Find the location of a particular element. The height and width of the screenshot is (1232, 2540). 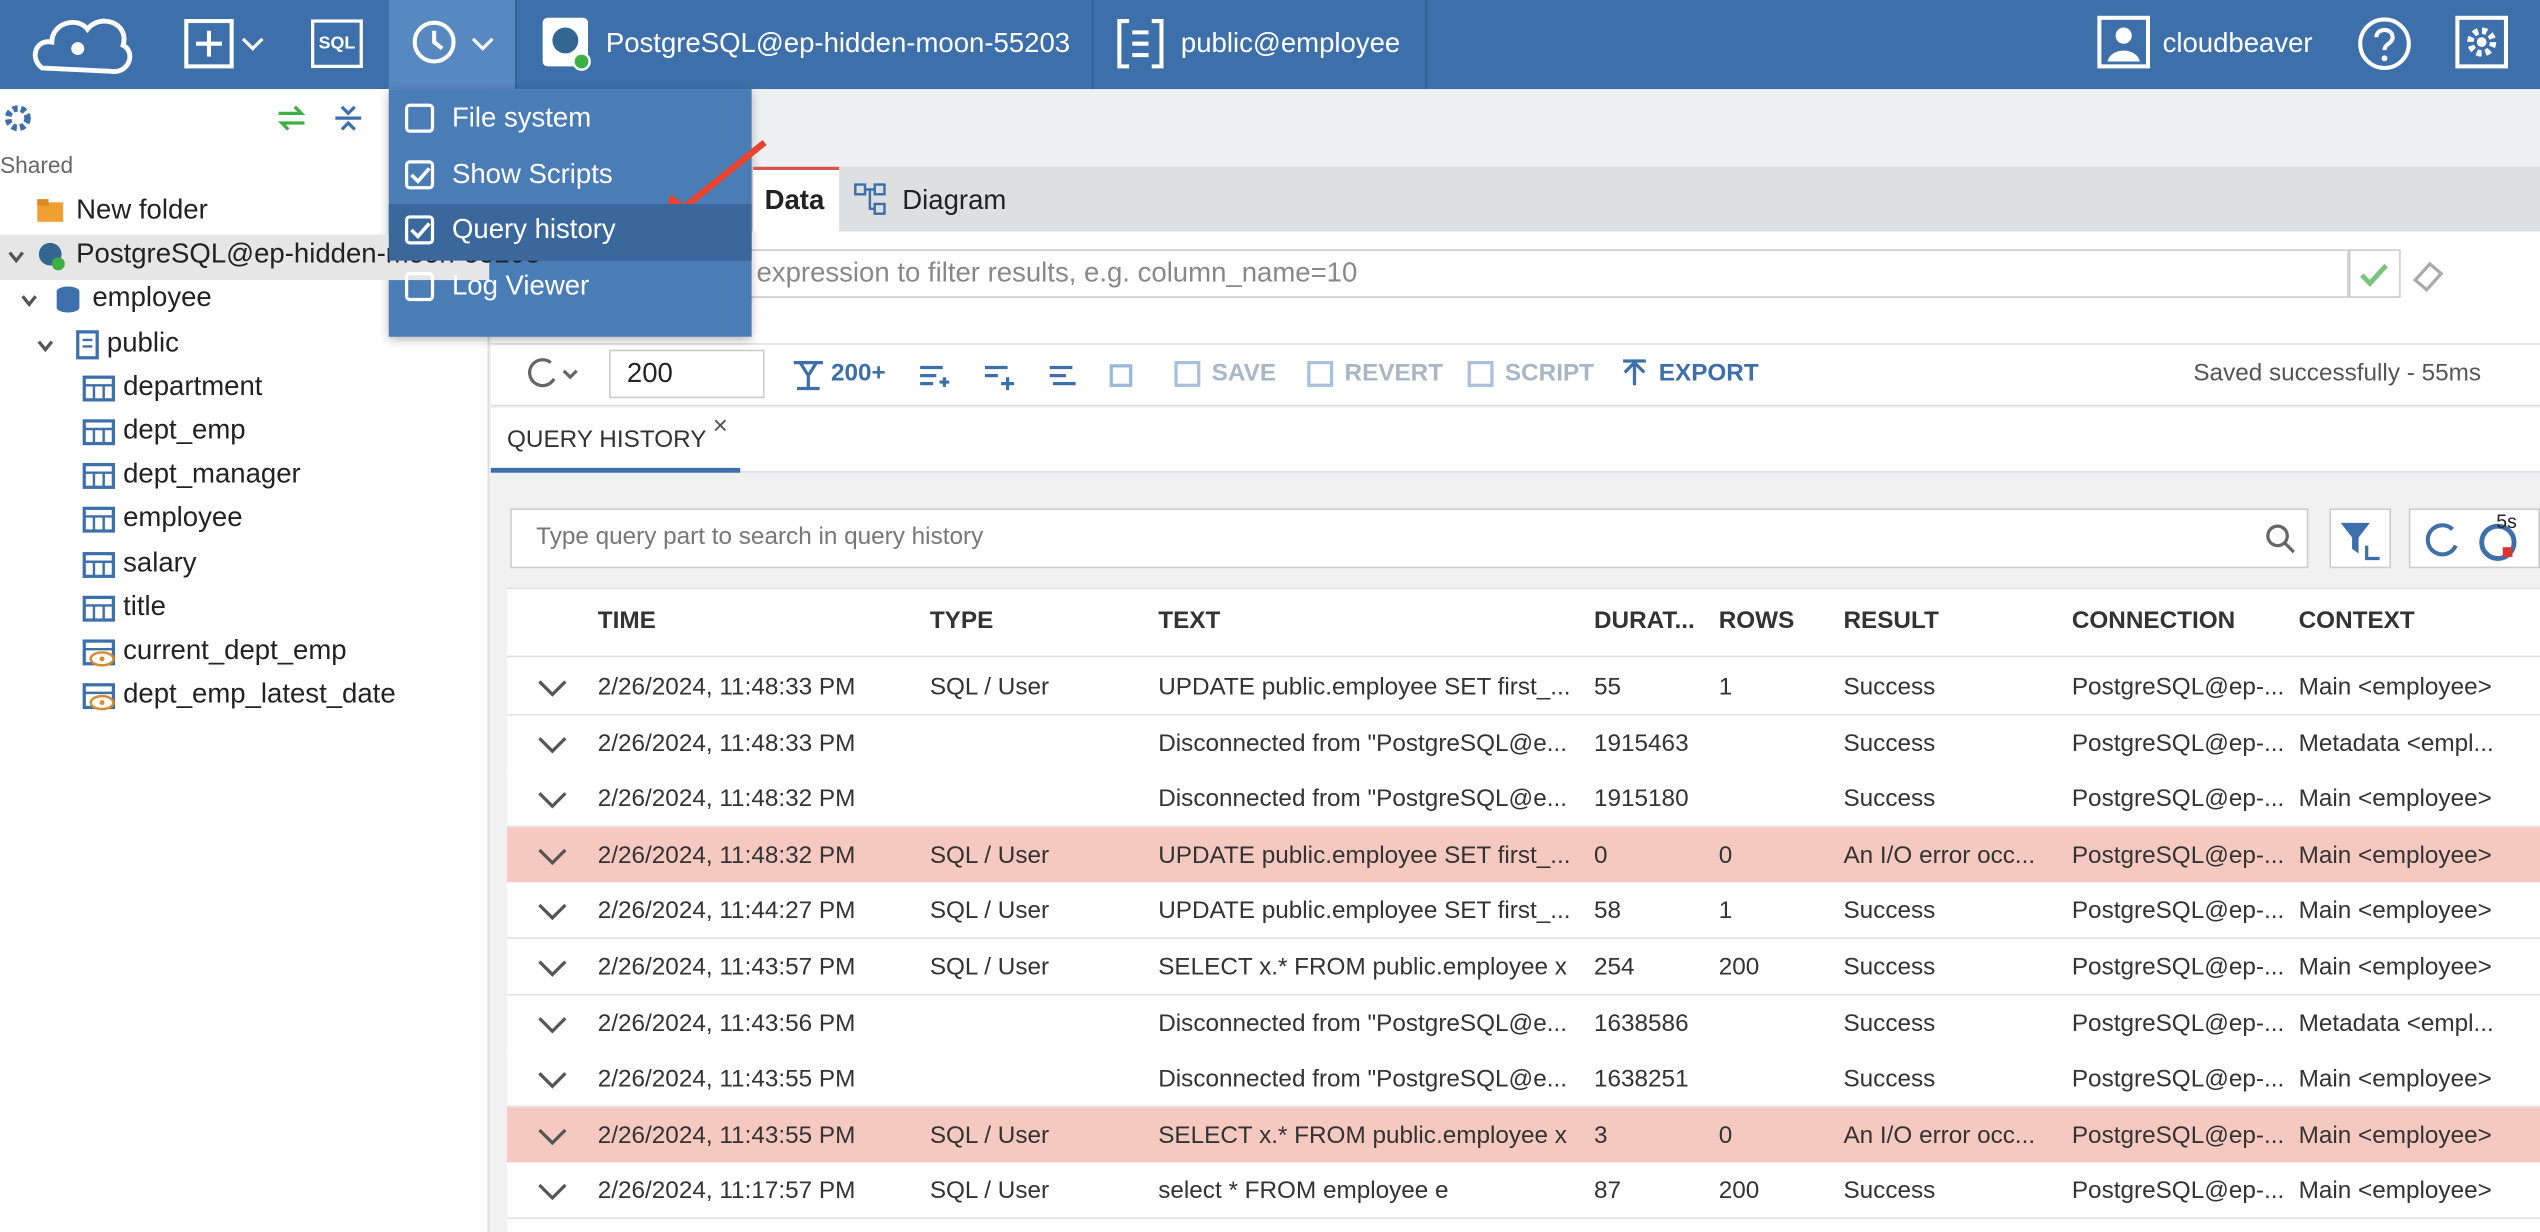

schema-icon is located at coordinates (1140, 44).